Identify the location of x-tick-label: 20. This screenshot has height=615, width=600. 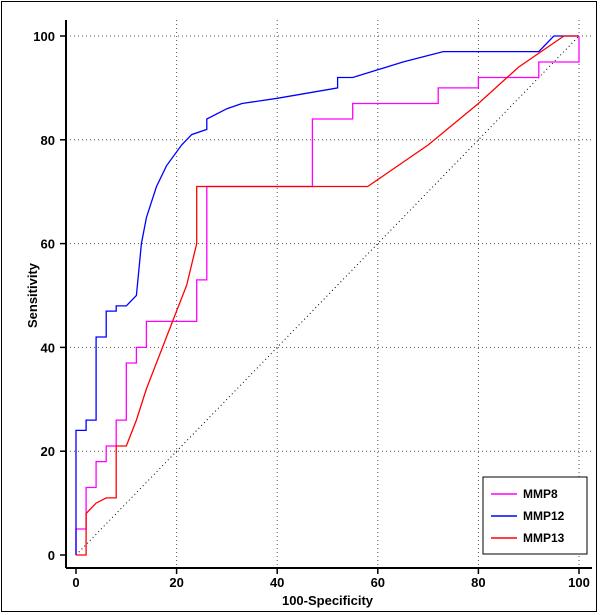
(176, 582).